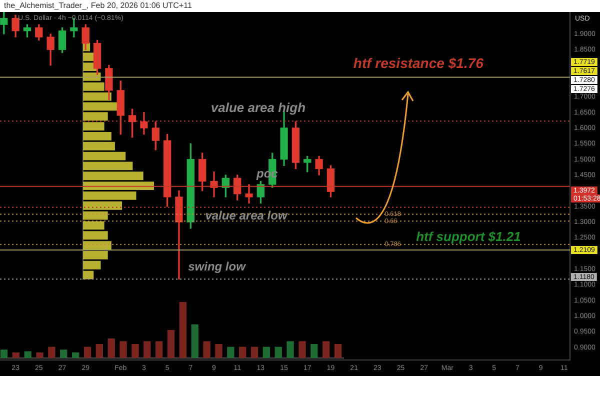 Image resolution: width=600 pixels, height=400 pixels. Describe the element at coordinates (418, 63) in the screenshot. I see `ref-line-label: htf resistance $1.76` at that location.